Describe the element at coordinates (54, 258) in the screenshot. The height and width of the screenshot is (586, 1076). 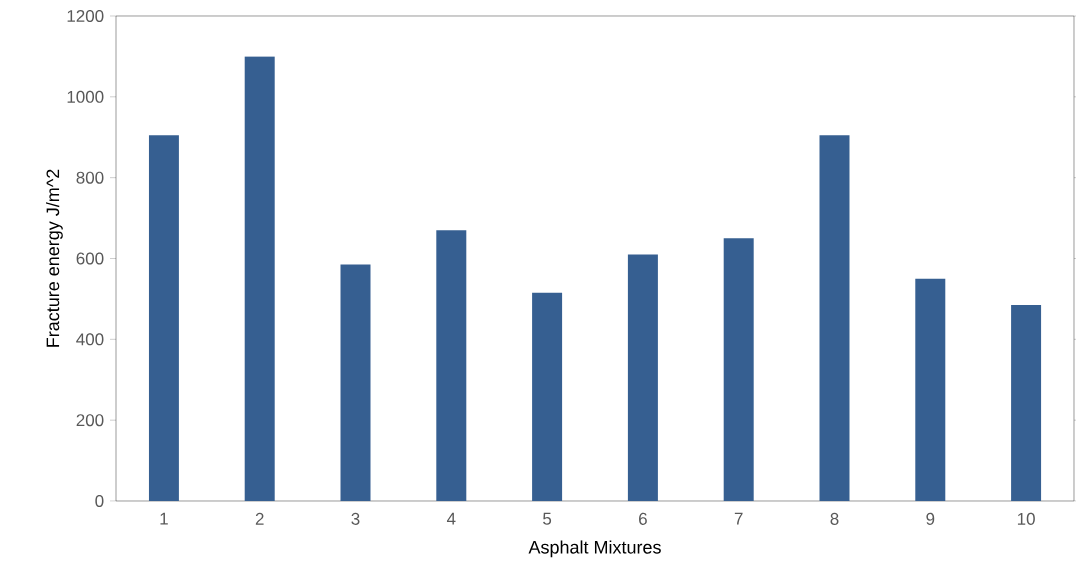
I see `y-axis-title: Fracture energy J/m^2` at that location.